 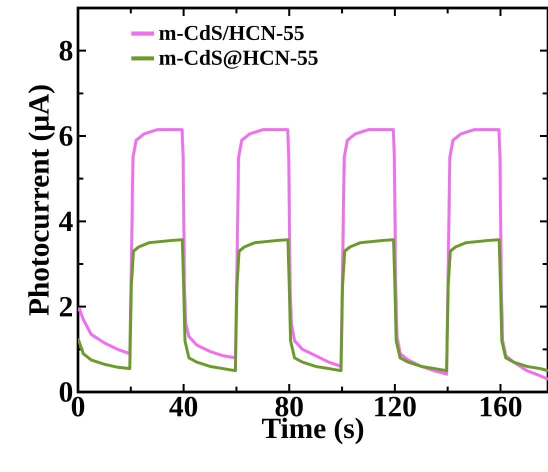 What do you see at coordinates (231, 32) in the screenshot?
I see `legend-label: m-CdS/HCN-55` at bounding box center [231, 32].